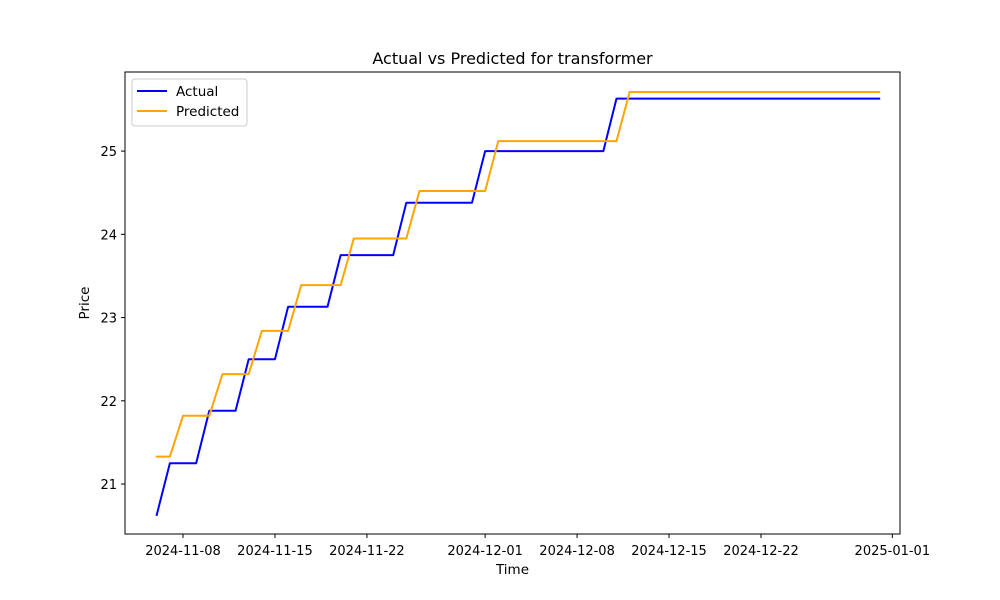 This screenshot has width=1000, height=600. Describe the element at coordinates (108, 319) in the screenshot. I see `y-tick-label: 23` at that location.